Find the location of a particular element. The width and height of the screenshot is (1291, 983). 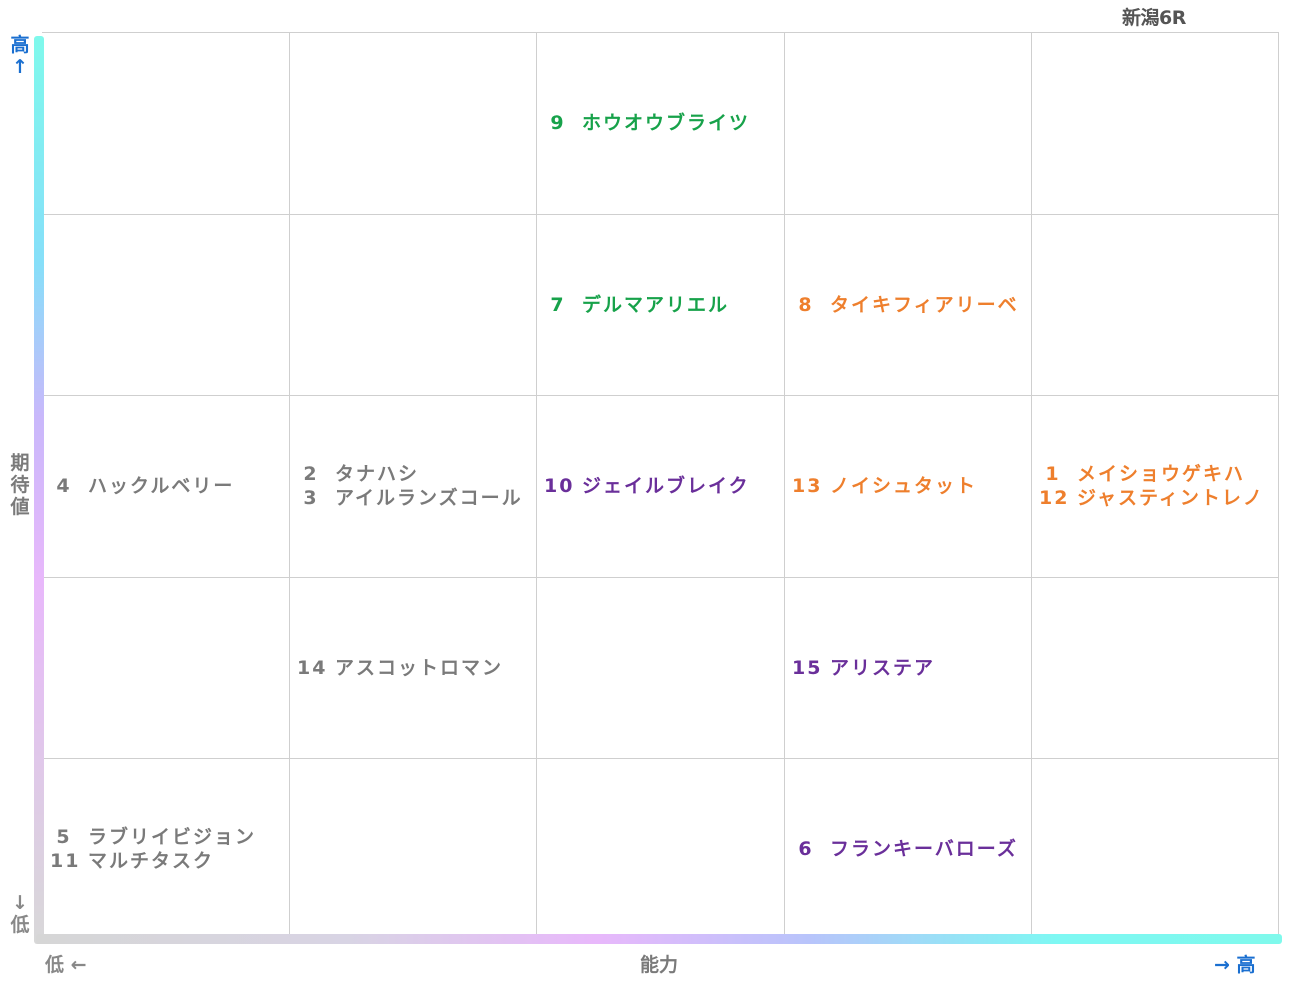

horse-entry: 15 アリステア is located at coordinates (863, 668).